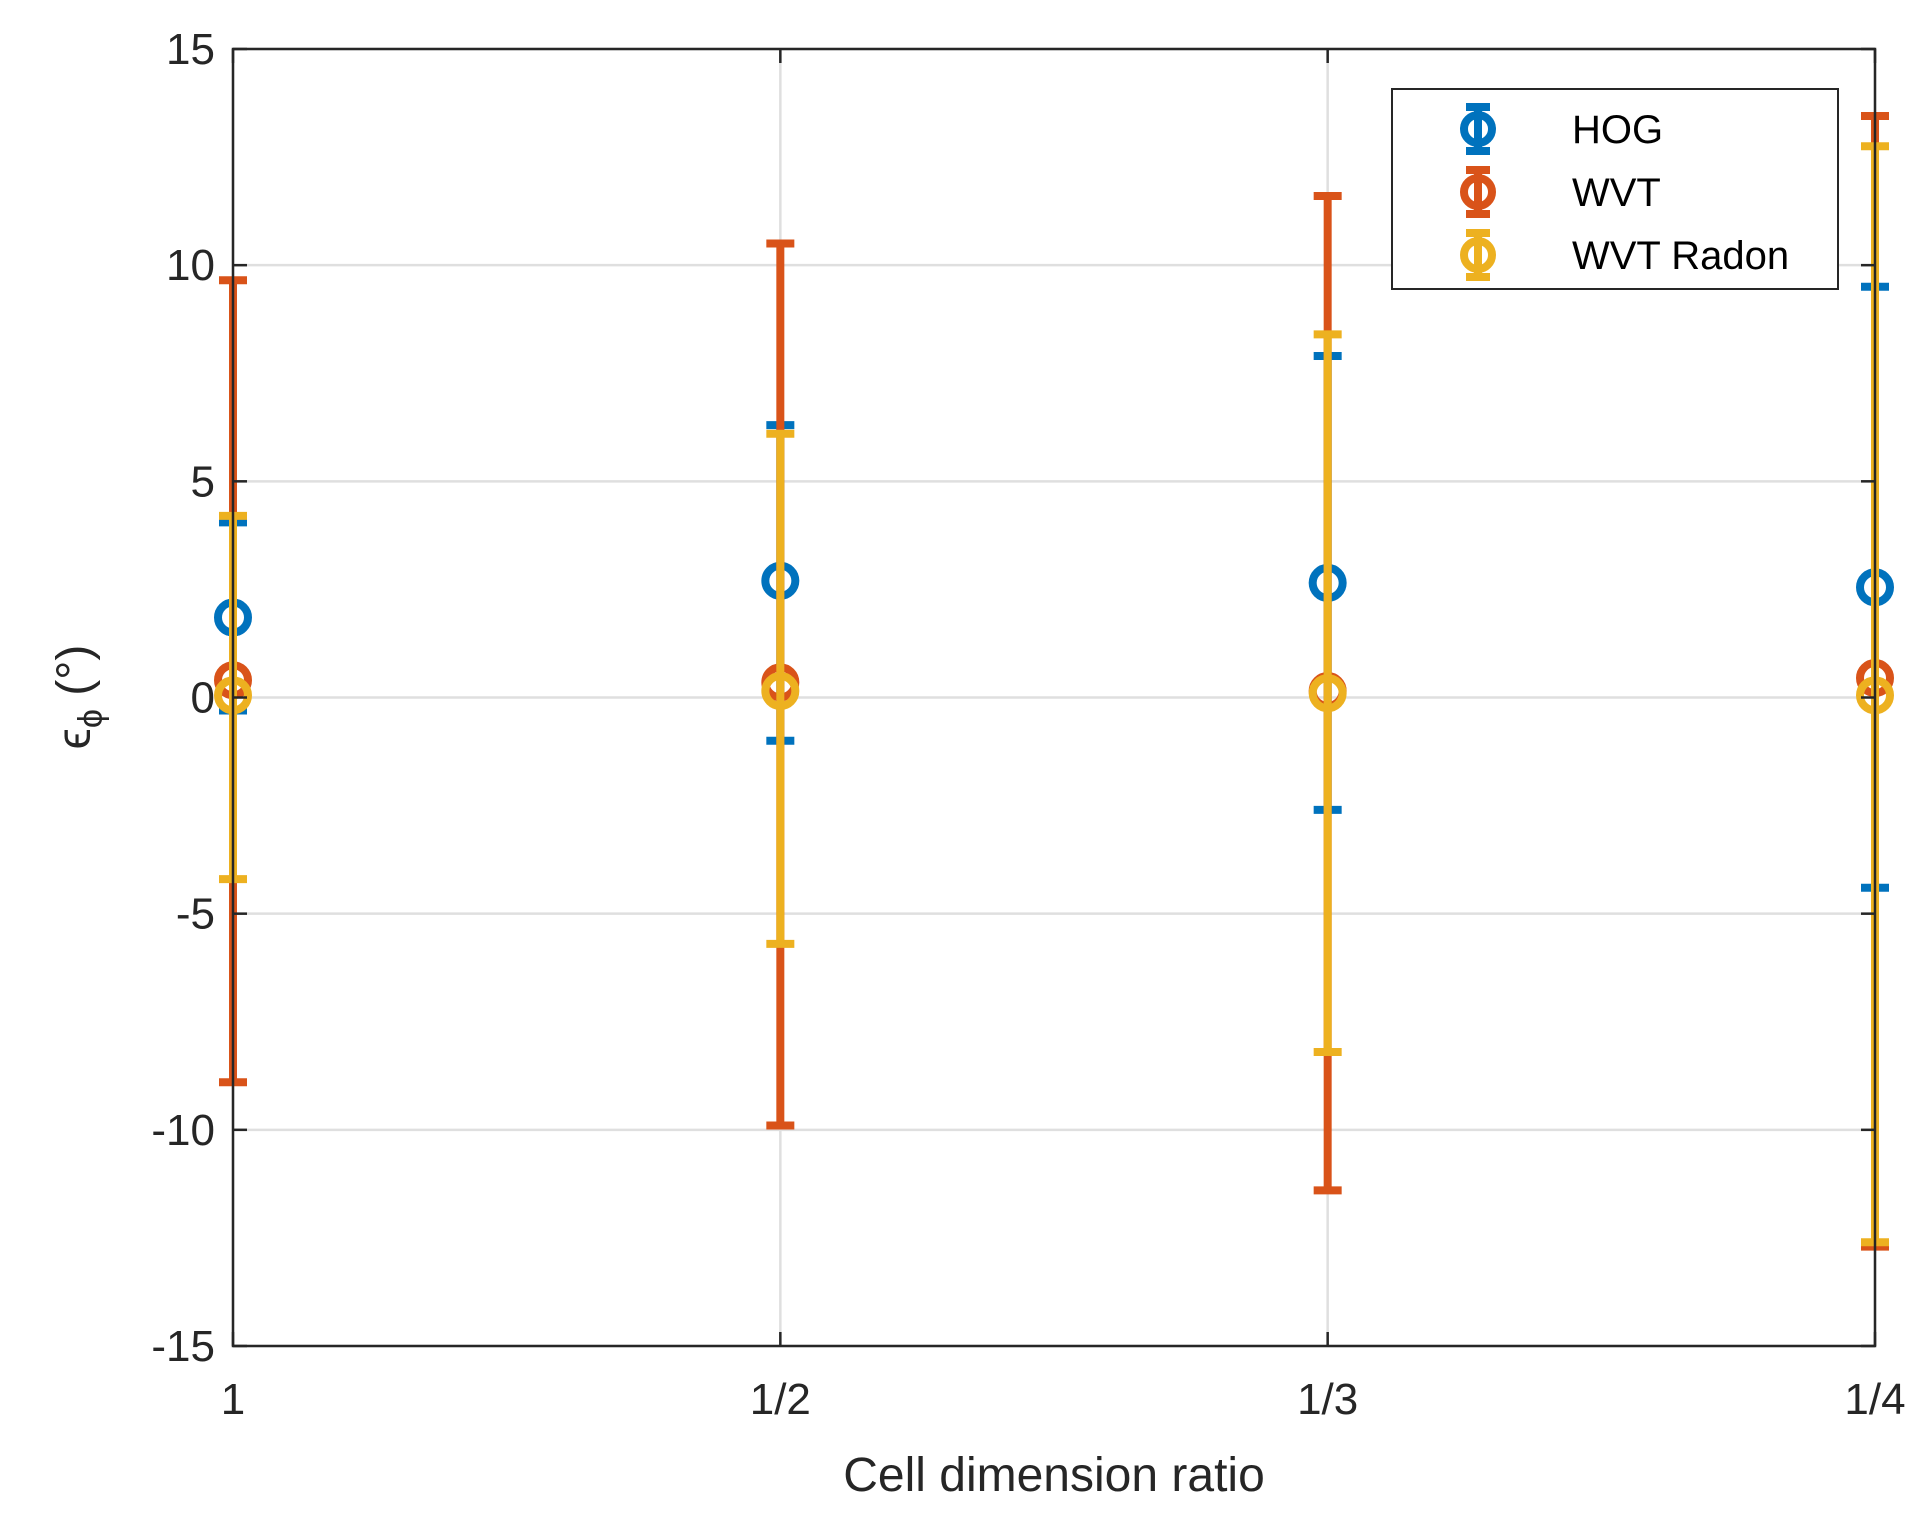  Describe the element at coordinates (183, 1346) in the screenshot. I see `y-tick-label: -15` at that location.